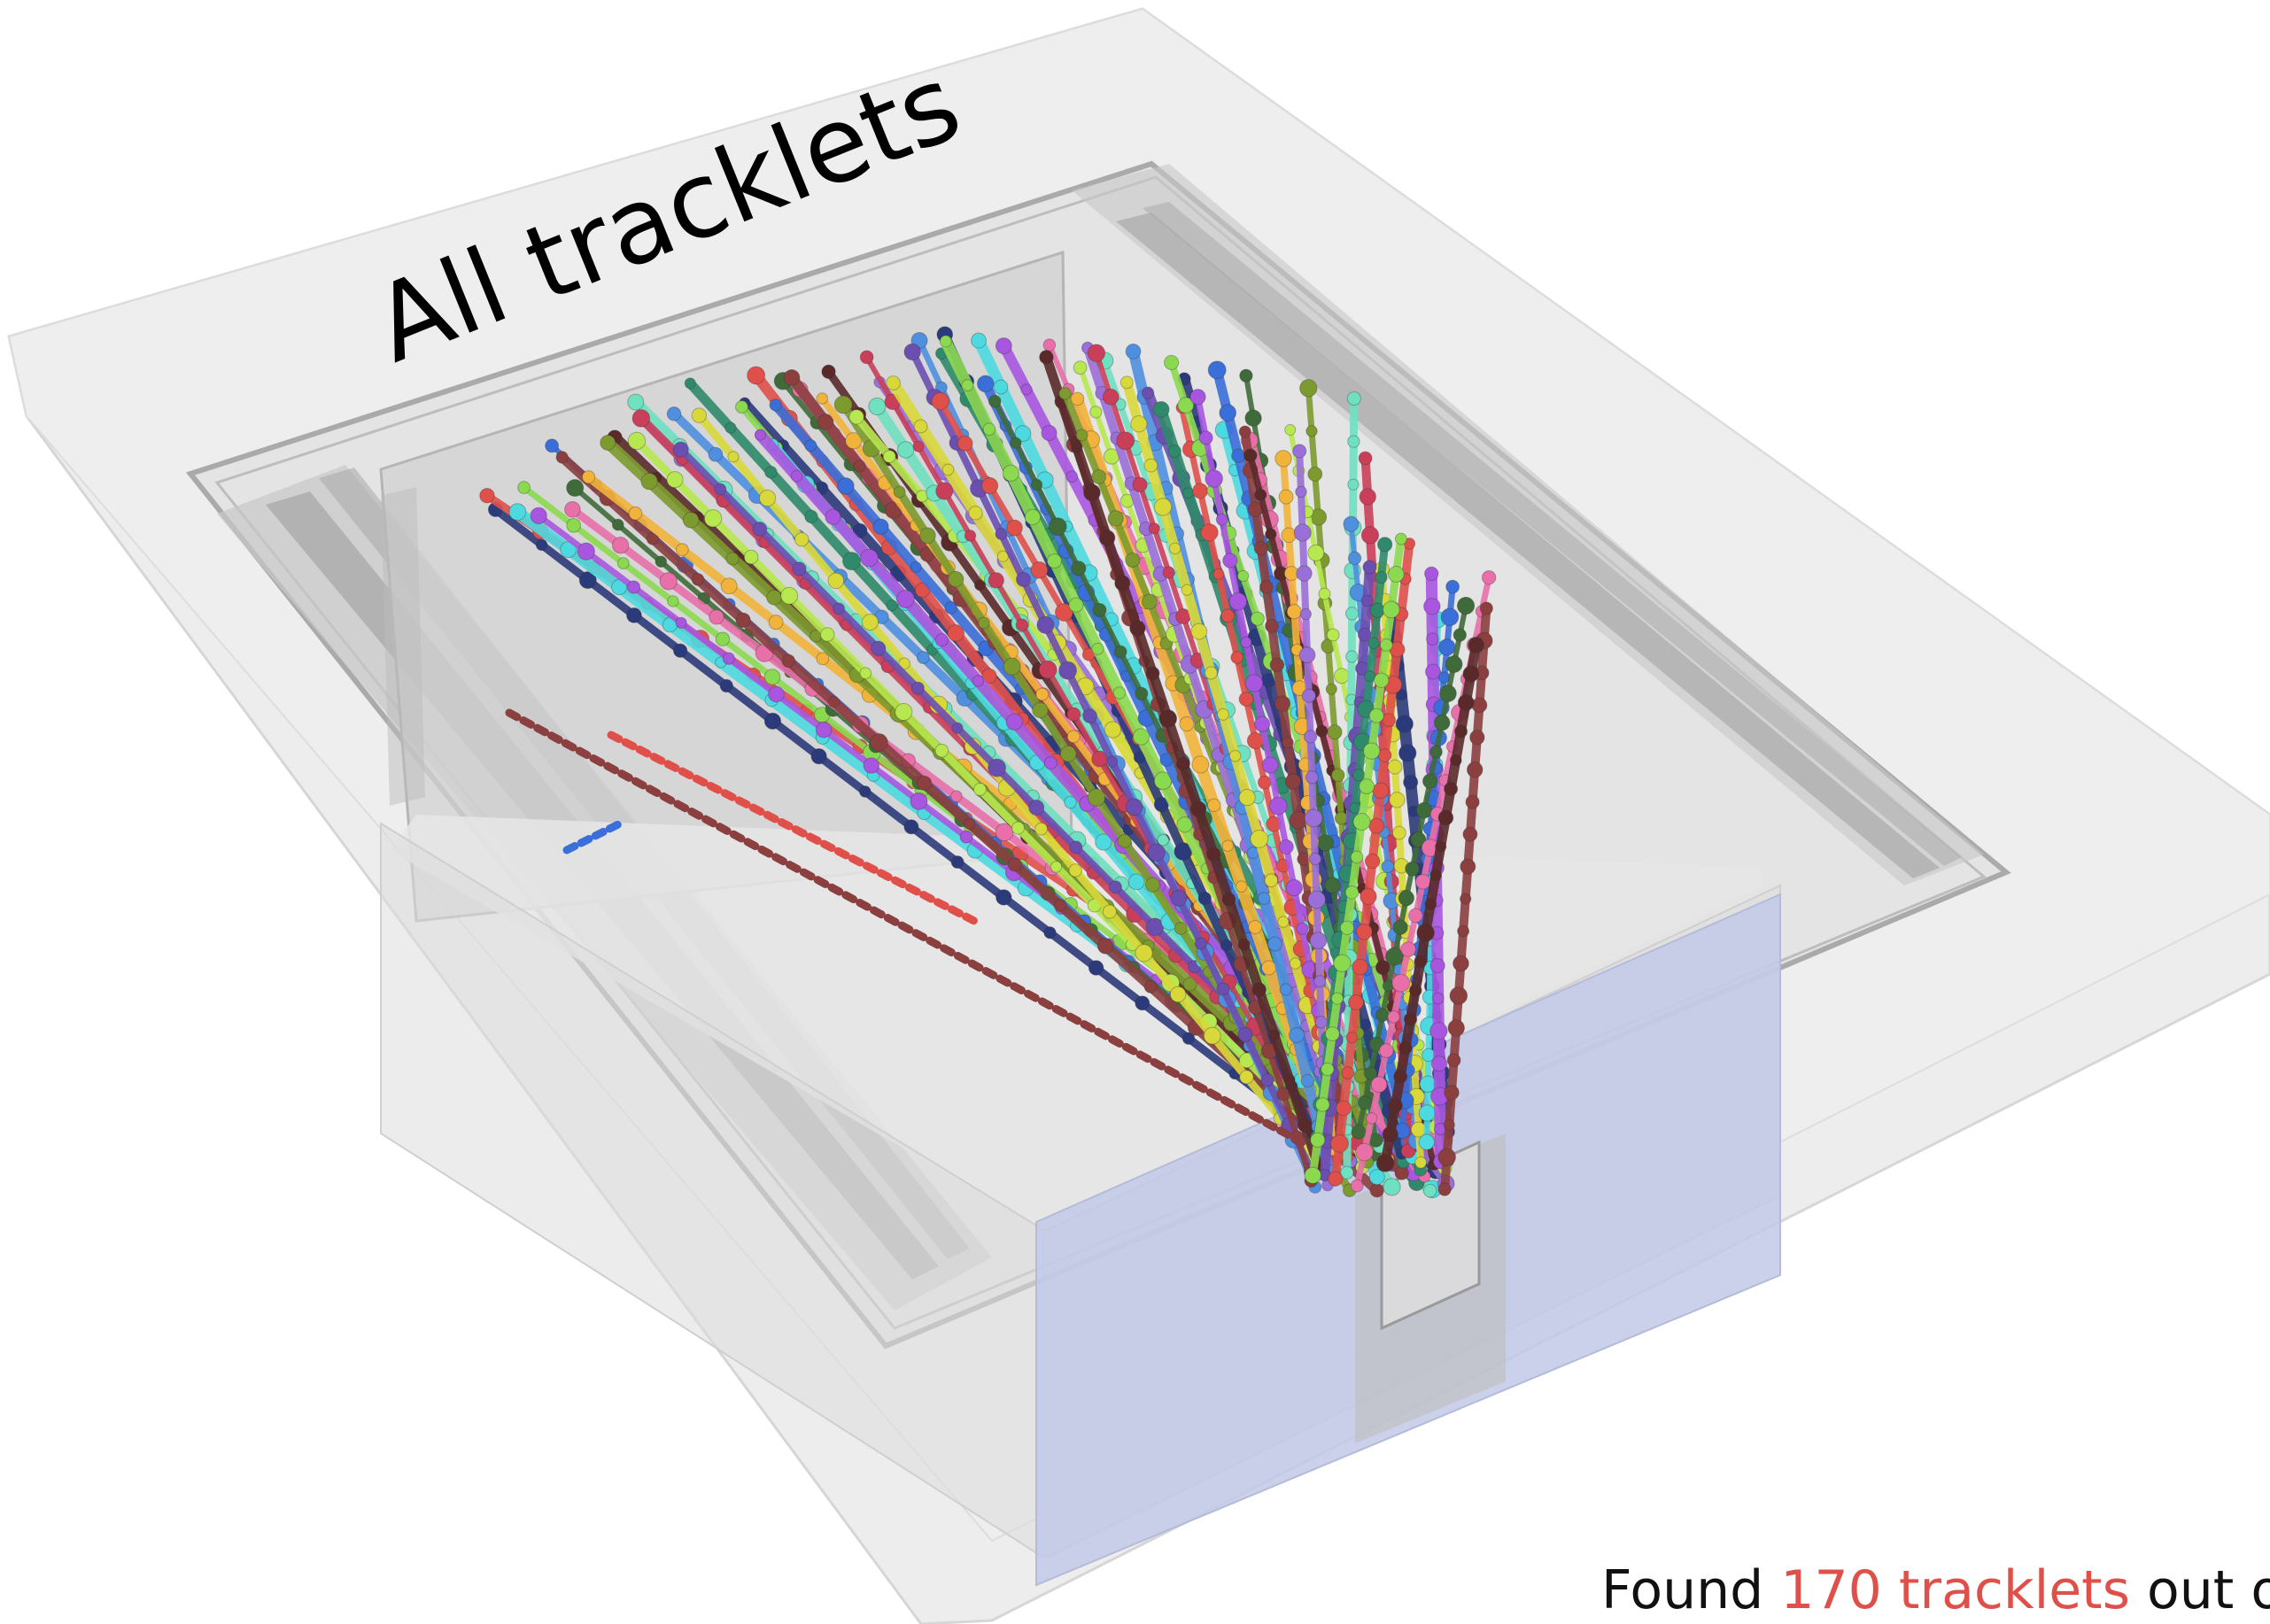  What do you see at coordinates (593, 837) in the screenshot?
I see `tracklet-line` at bounding box center [593, 837].